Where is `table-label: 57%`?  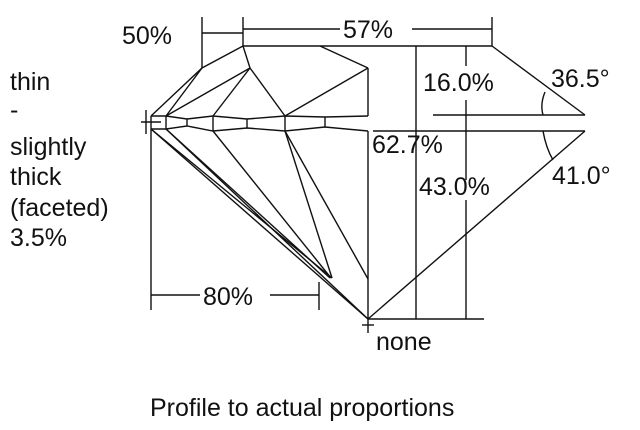
table-label: 57% is located at coordinates (368, 30).